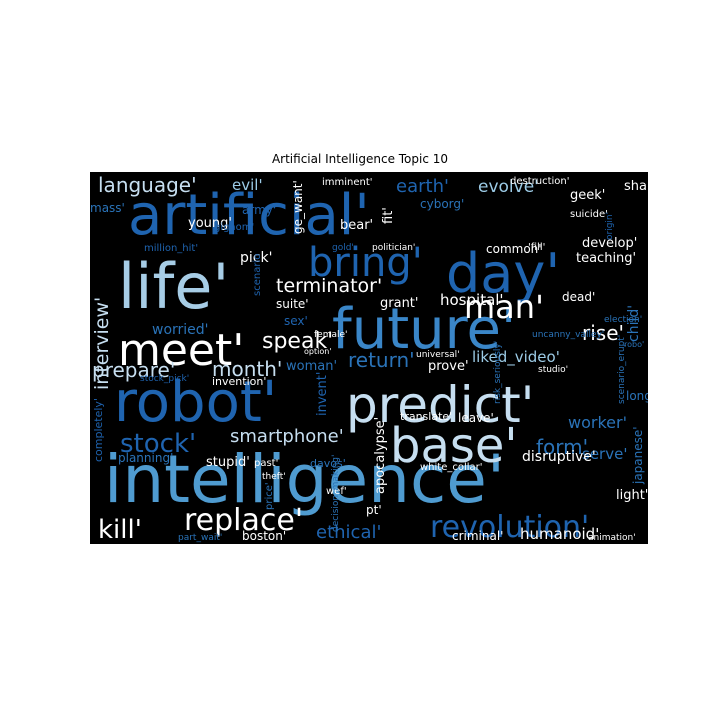 Image resolution: width=720 pixels, height=720 pixels. I want to click on word-31: humanoid', so click(559, 534).